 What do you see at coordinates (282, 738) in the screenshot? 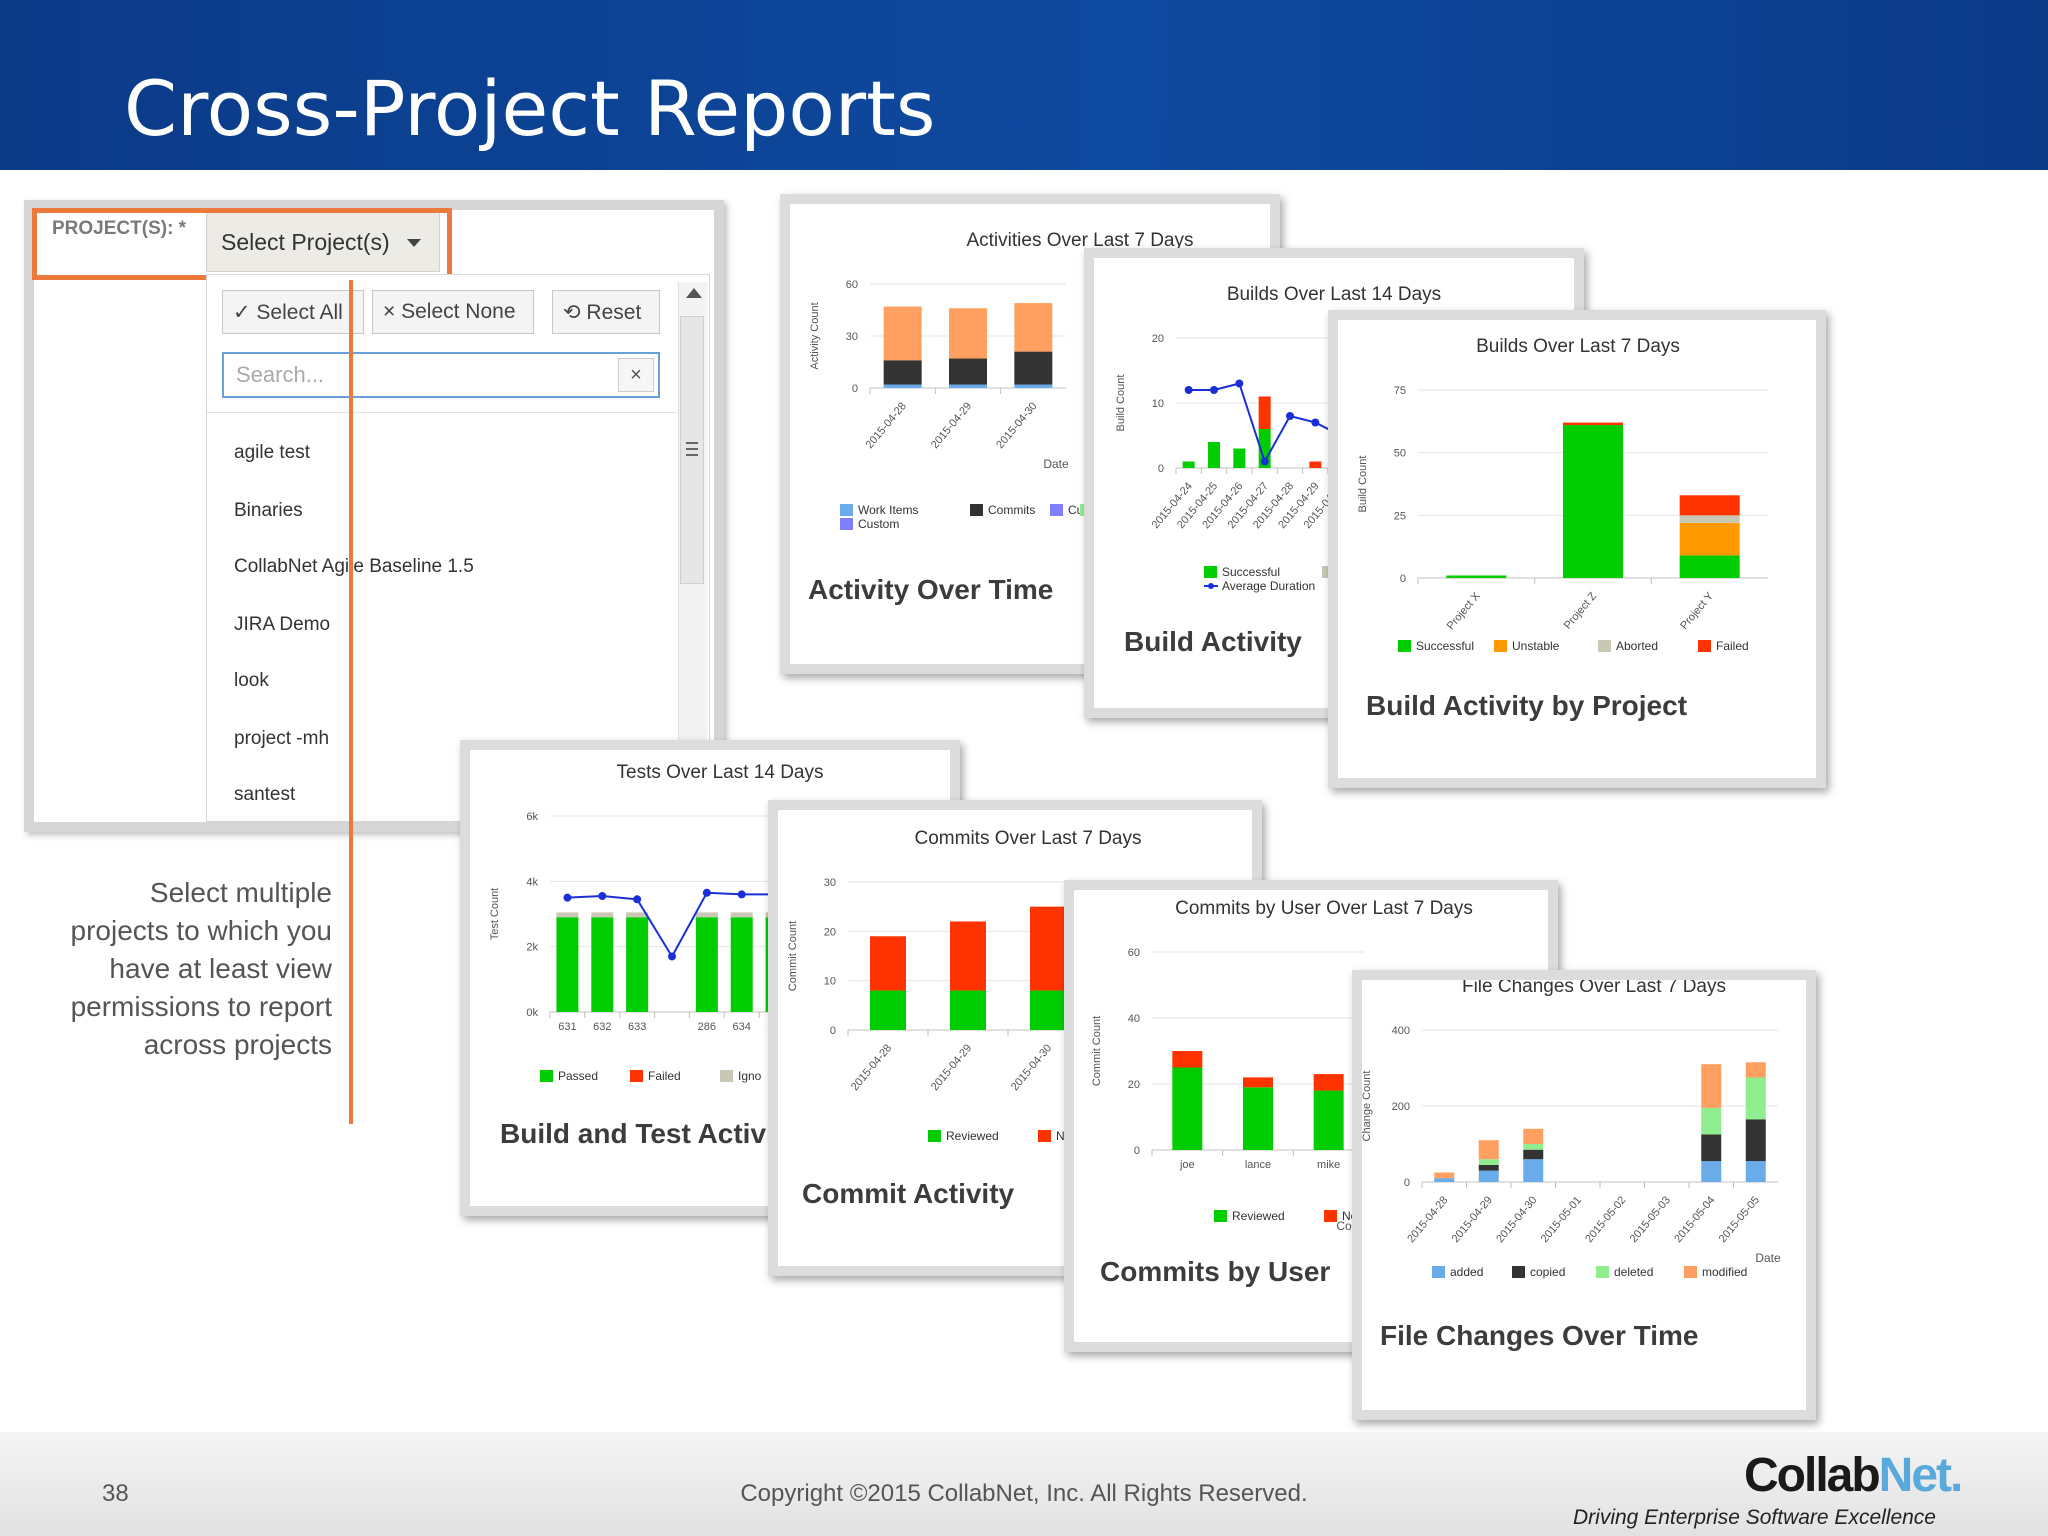
I see `project-item-project-mh: project -mh` at bounding box center [282, 738].